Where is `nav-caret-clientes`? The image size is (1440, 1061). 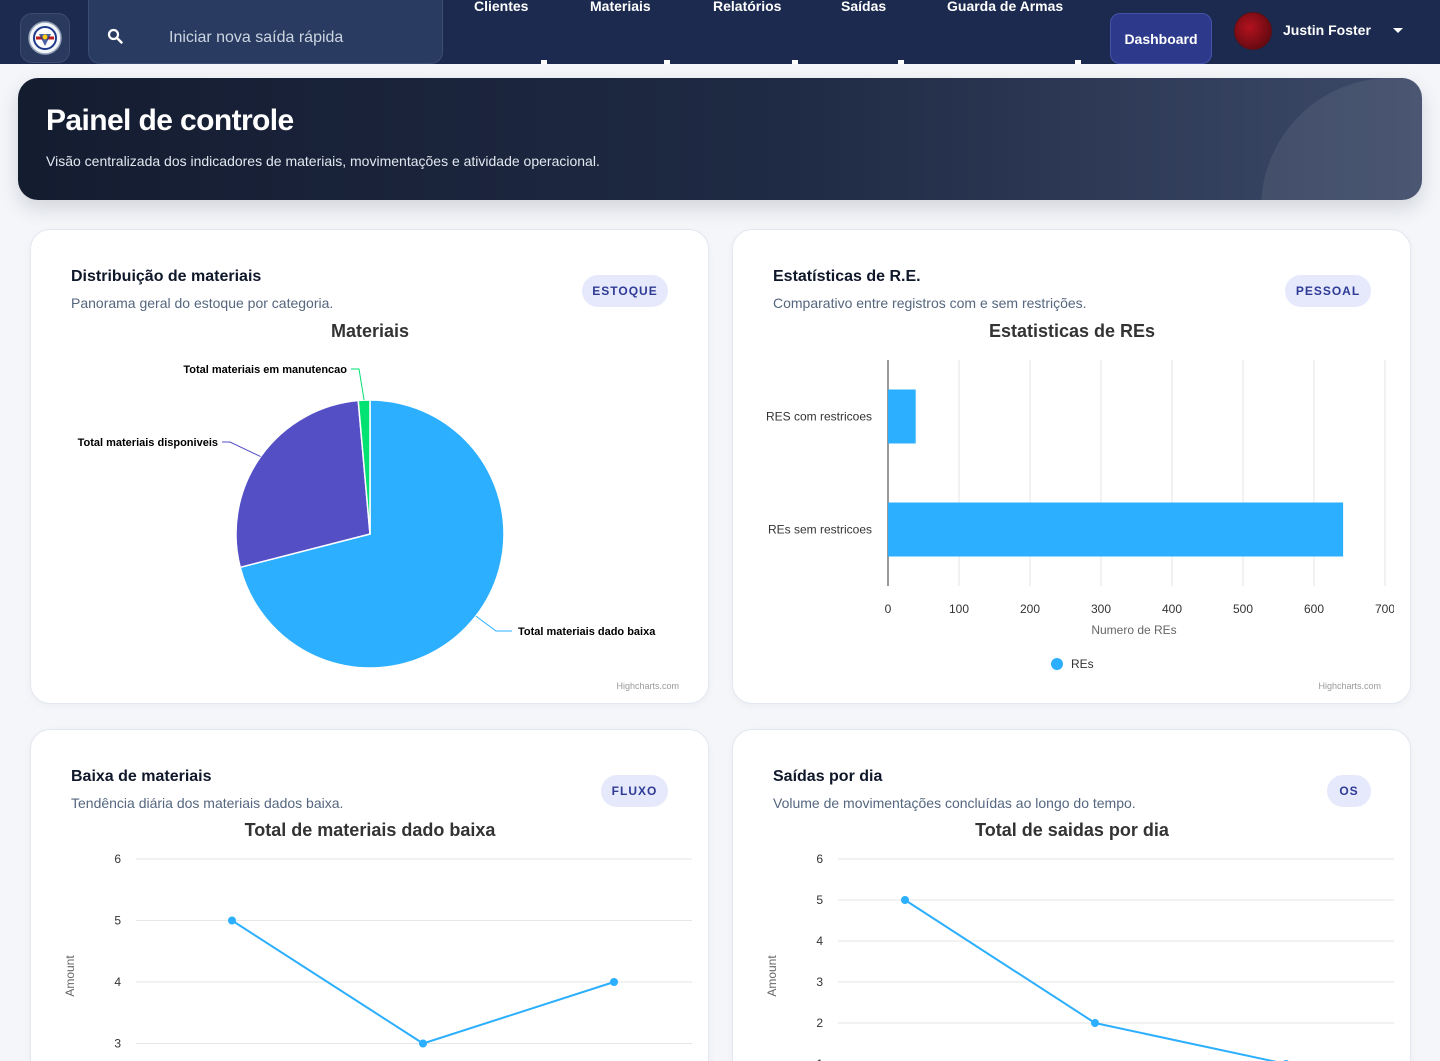
nav-caret-clientes is located at coordinates (544, 62).